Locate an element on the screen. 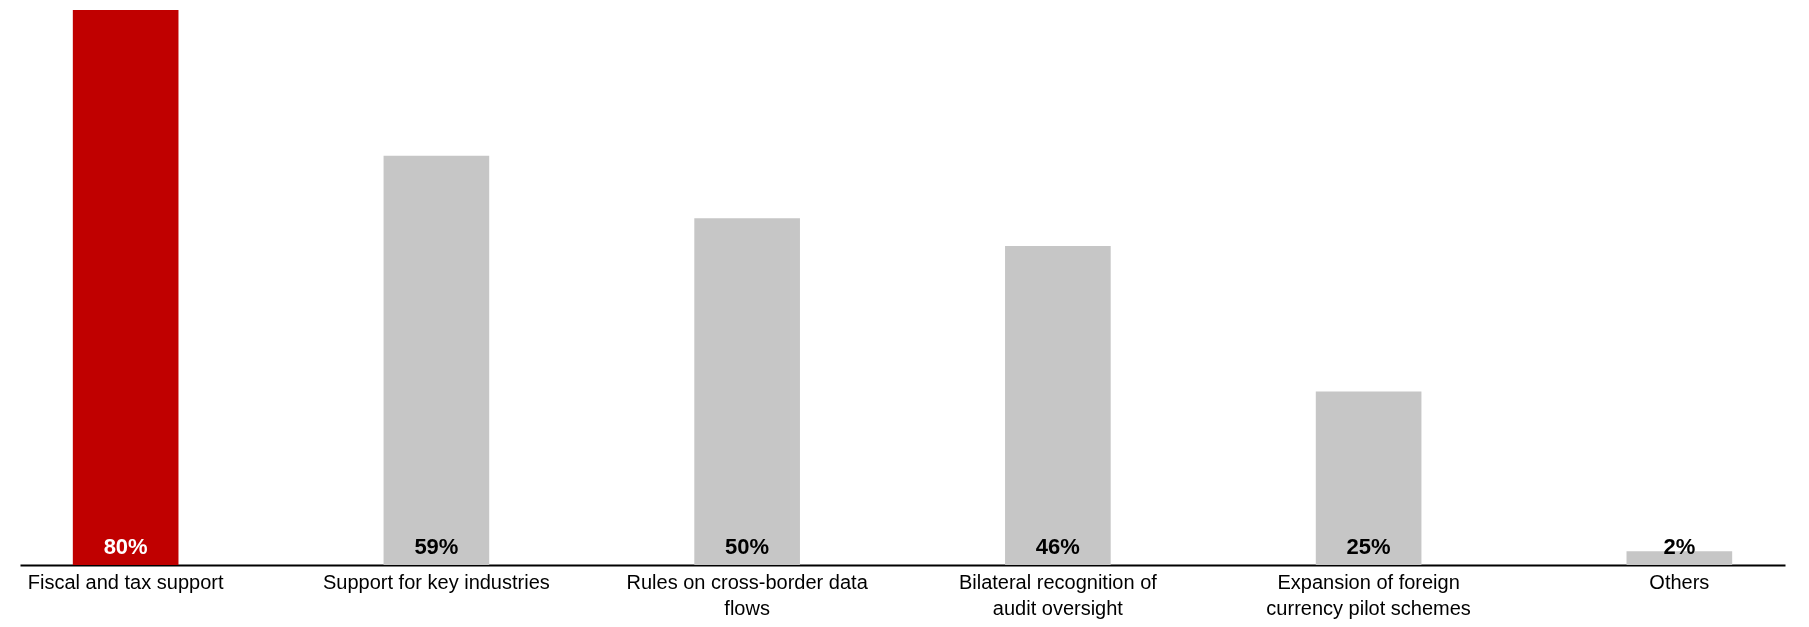 This screenshot has height=627, width=1809. data-label: 46% is located at coordinates (1057, 546).